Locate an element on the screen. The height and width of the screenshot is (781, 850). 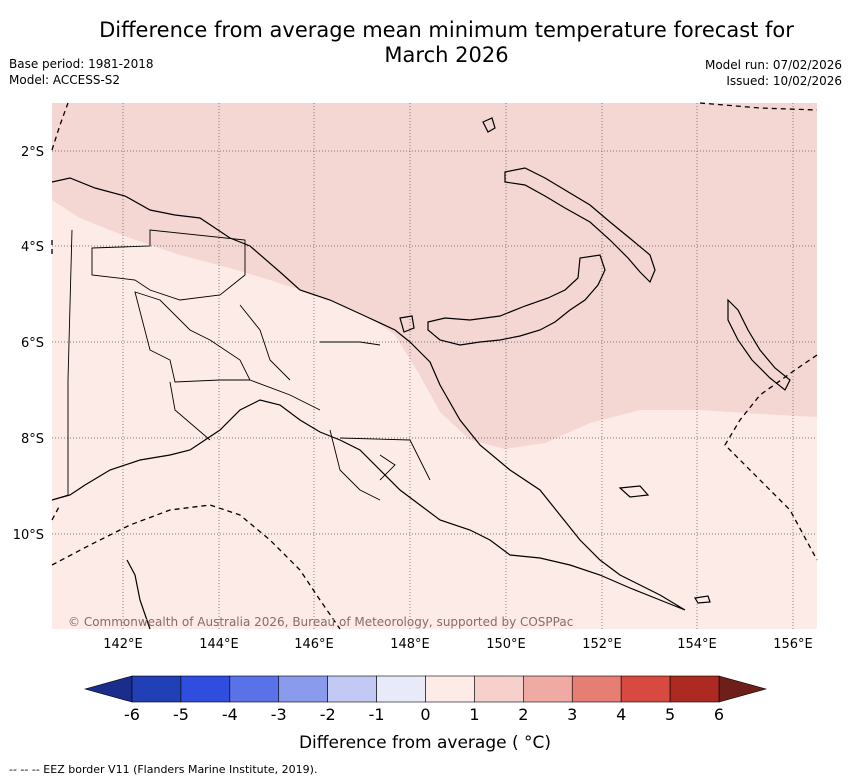
colorbar: -6 -5 -4 -3 -2 -1 0 1 2 3 4 5 6 is located at coordinates (425, 699).